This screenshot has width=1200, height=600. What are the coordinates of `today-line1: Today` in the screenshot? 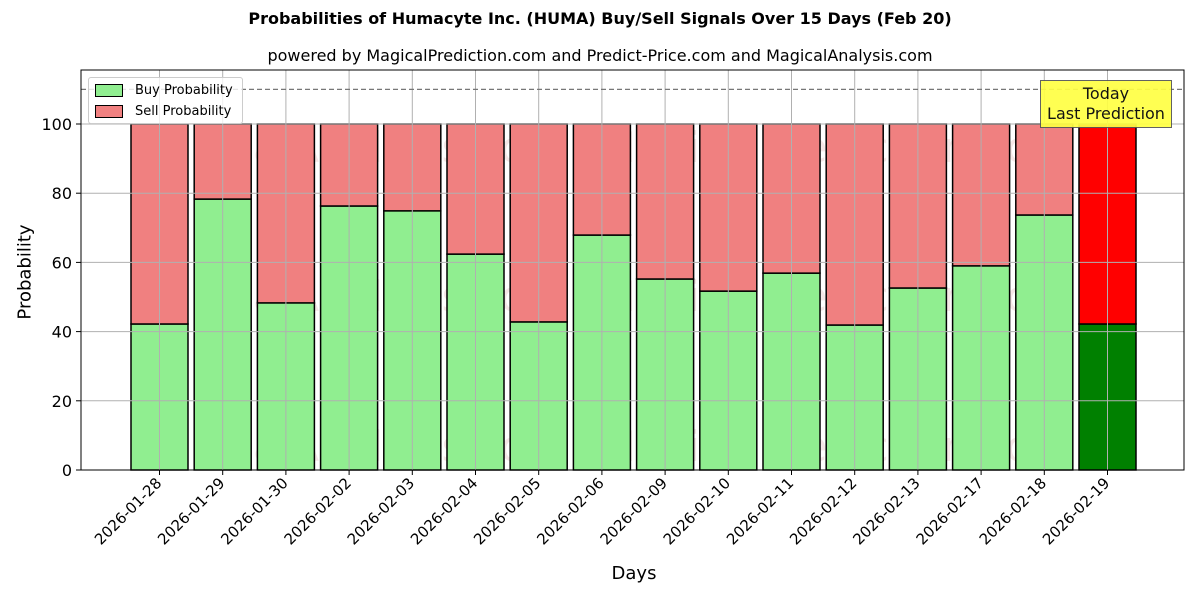 It's located at (1106, 93).